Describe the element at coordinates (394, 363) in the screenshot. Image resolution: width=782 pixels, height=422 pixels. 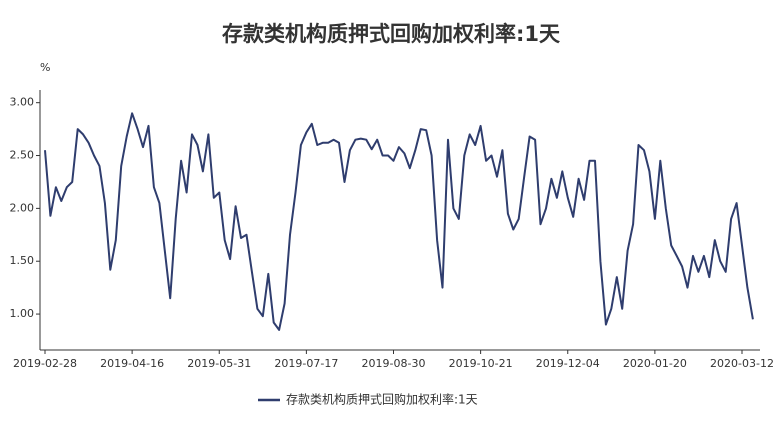
I see `x-tick-label: 2019-08-30` at that location.